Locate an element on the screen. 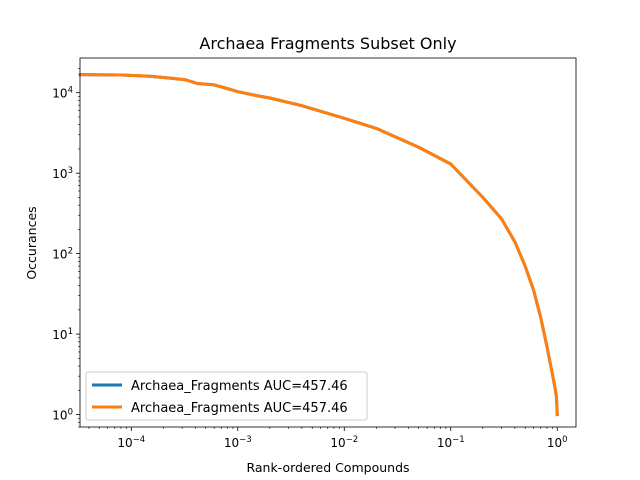  x-tick-label: 10⁰ is located at coordinates (557, 442).